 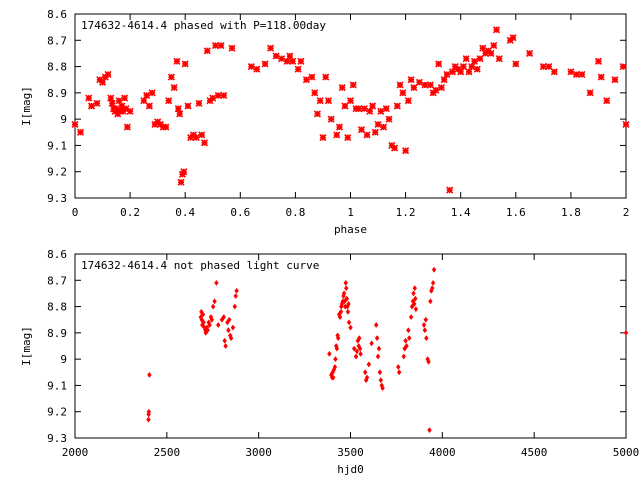 I want to click on unphased-x-tick-label: 2000, so click(x=75, y=452).